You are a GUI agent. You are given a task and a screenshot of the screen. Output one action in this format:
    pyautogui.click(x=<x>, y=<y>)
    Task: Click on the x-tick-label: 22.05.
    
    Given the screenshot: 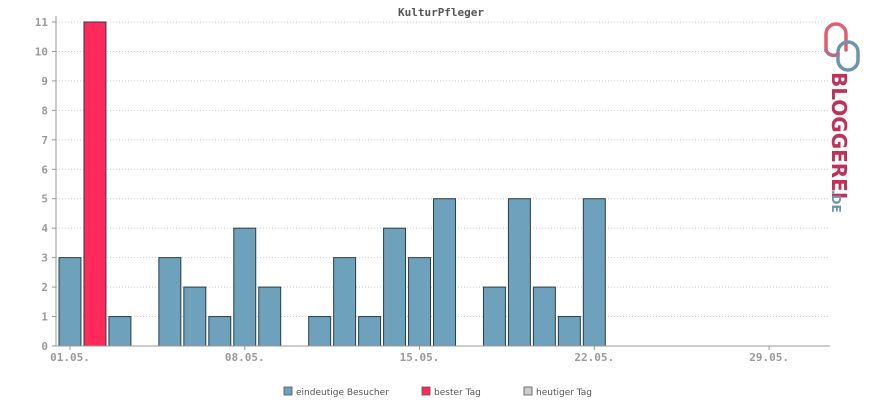 What is the action you would take?
    pyautogui.click(x=594, y=357)
    